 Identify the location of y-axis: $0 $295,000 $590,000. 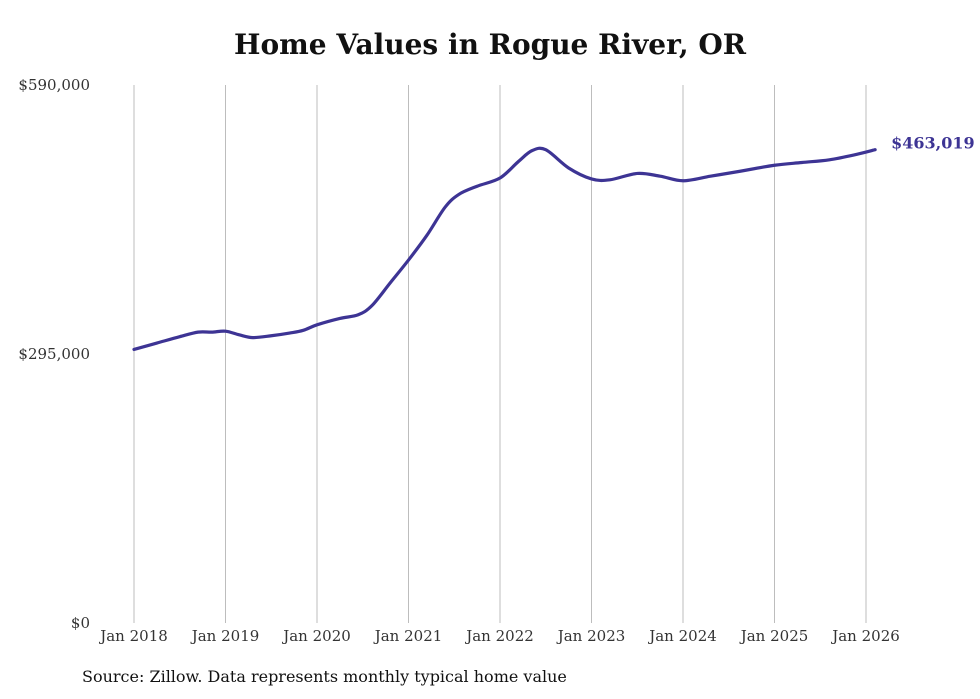
(54, 354).